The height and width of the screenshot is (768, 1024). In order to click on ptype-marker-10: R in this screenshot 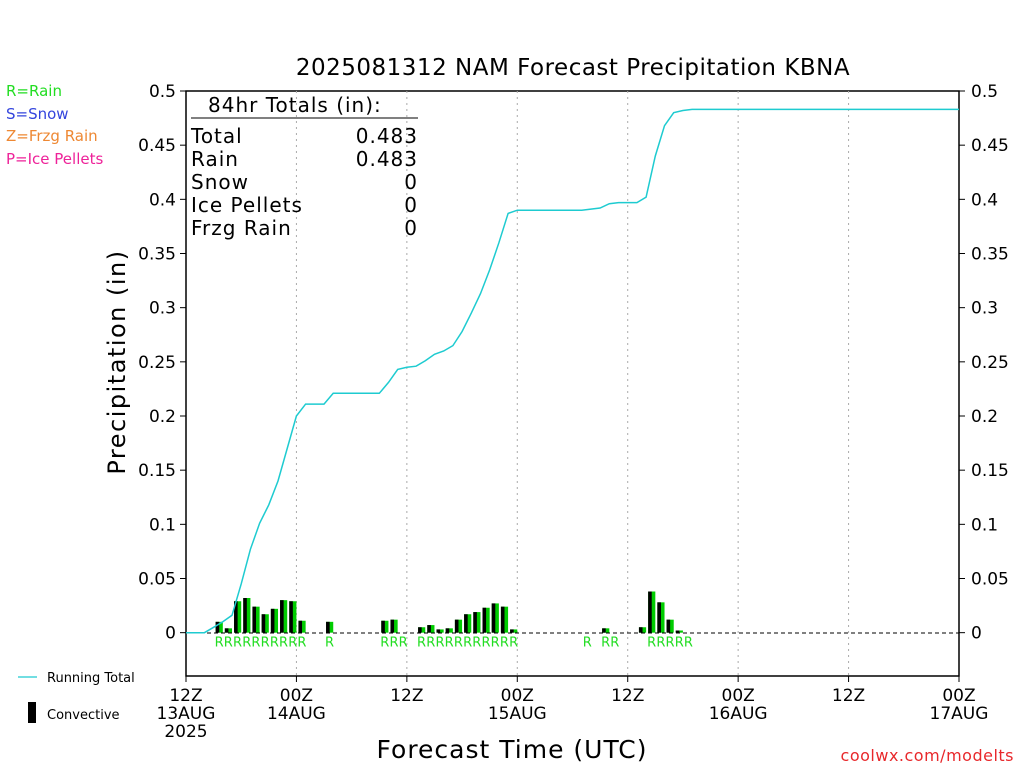, I will do `click(329, 643)`.